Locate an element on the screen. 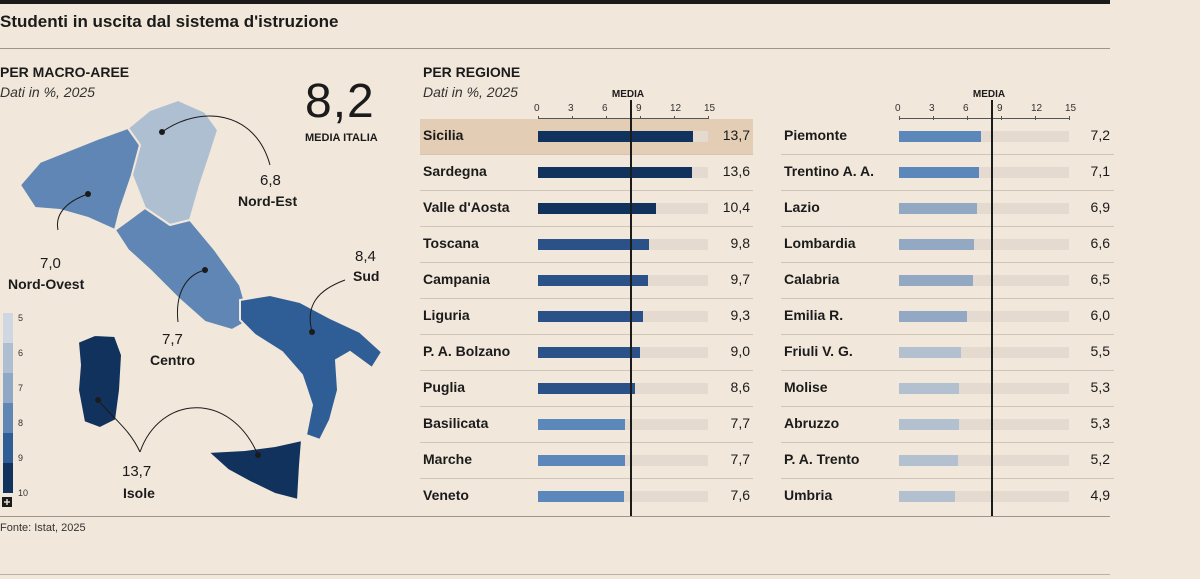 The image size is (1200, 579). header-divider is located at coordinates (555, 48).